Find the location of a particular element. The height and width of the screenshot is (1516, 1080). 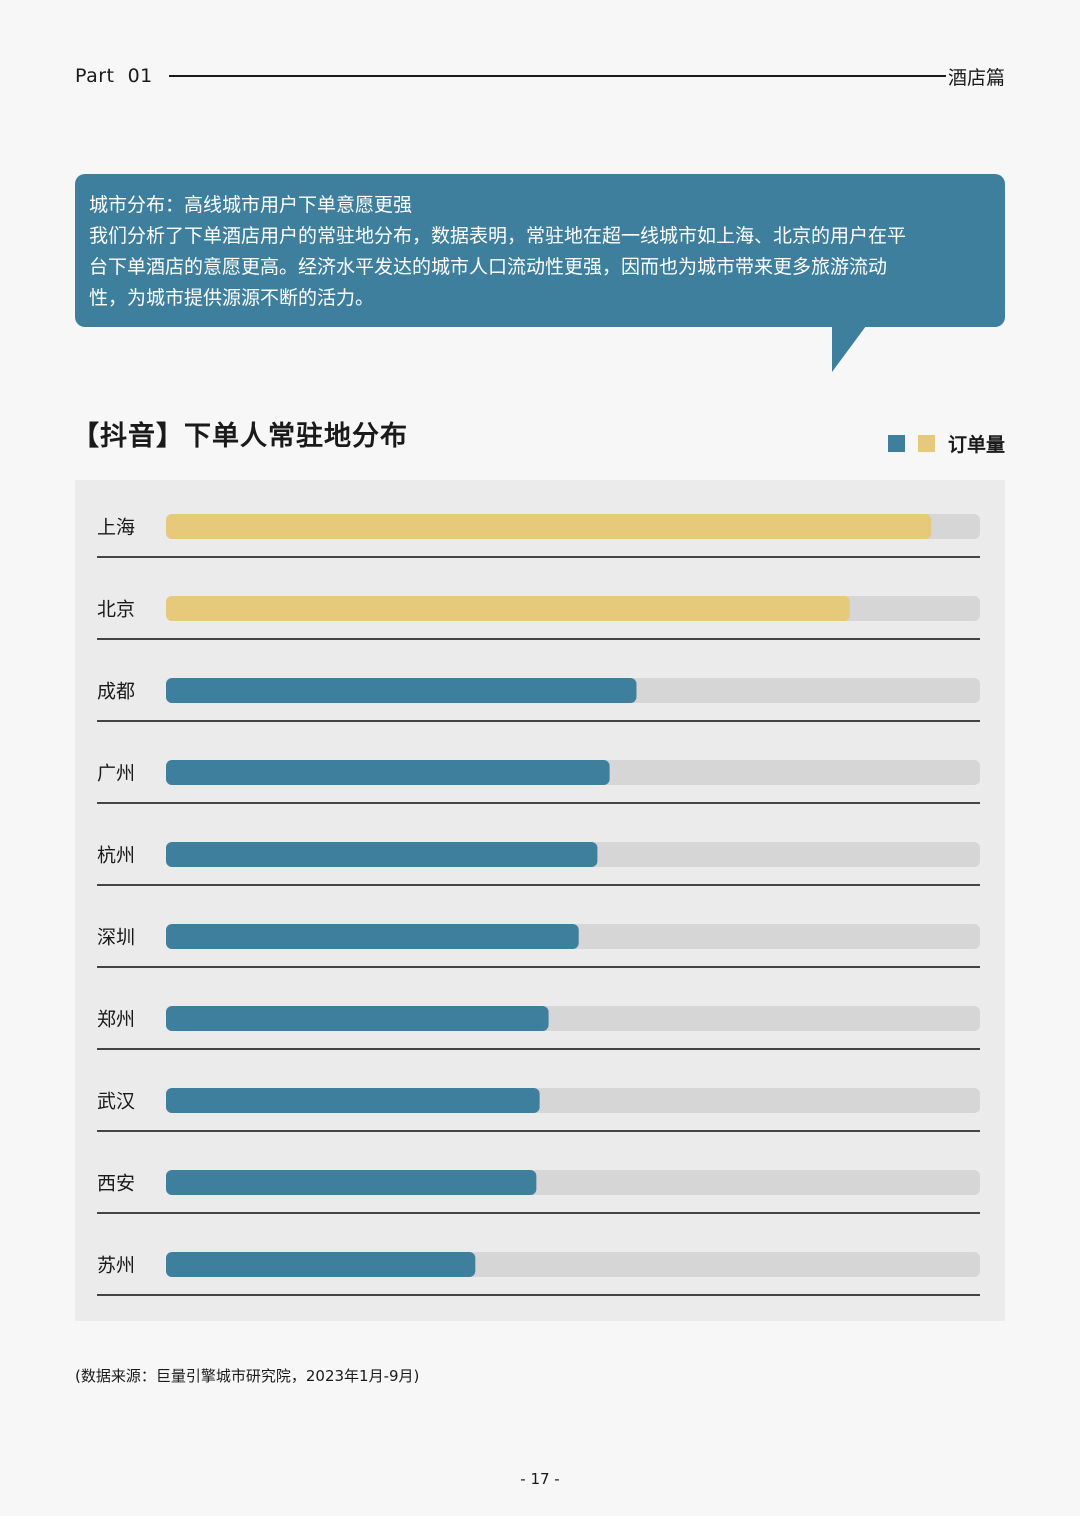

legend-label: 订单量 is located at coordinates (976, 445).